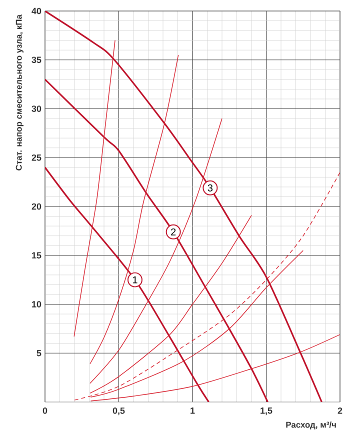  What do you see at coordinates (45, 411) in the screenshot?
I see `x-tick-label: 0` at bounding box center [45, 411].